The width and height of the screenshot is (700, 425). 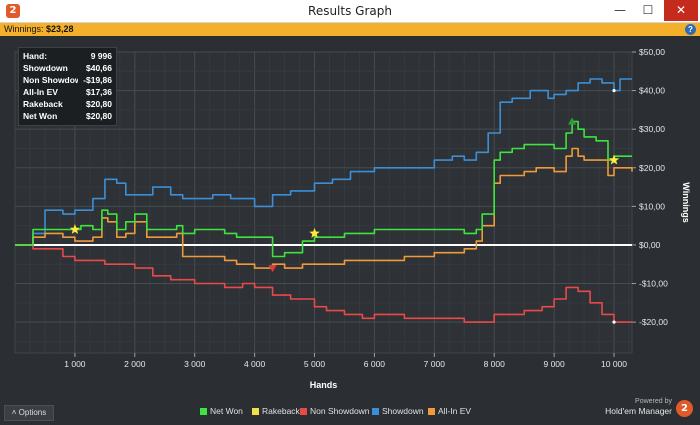 What do you see at coordinates (60, 29) in the screenshot?
I see `winnings-value: $23,28` at bounding box center [60, 29].